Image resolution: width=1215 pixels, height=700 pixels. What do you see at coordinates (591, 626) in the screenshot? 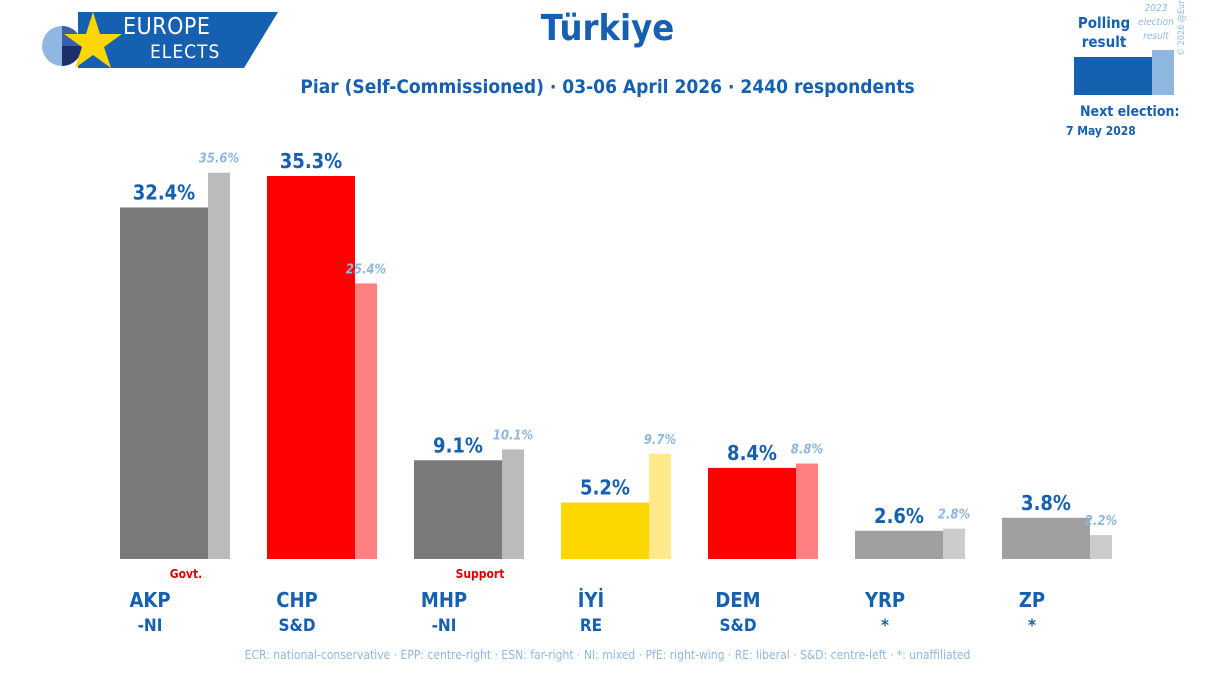
I see `party-group-label: RE` at bounding box center [591, 626].